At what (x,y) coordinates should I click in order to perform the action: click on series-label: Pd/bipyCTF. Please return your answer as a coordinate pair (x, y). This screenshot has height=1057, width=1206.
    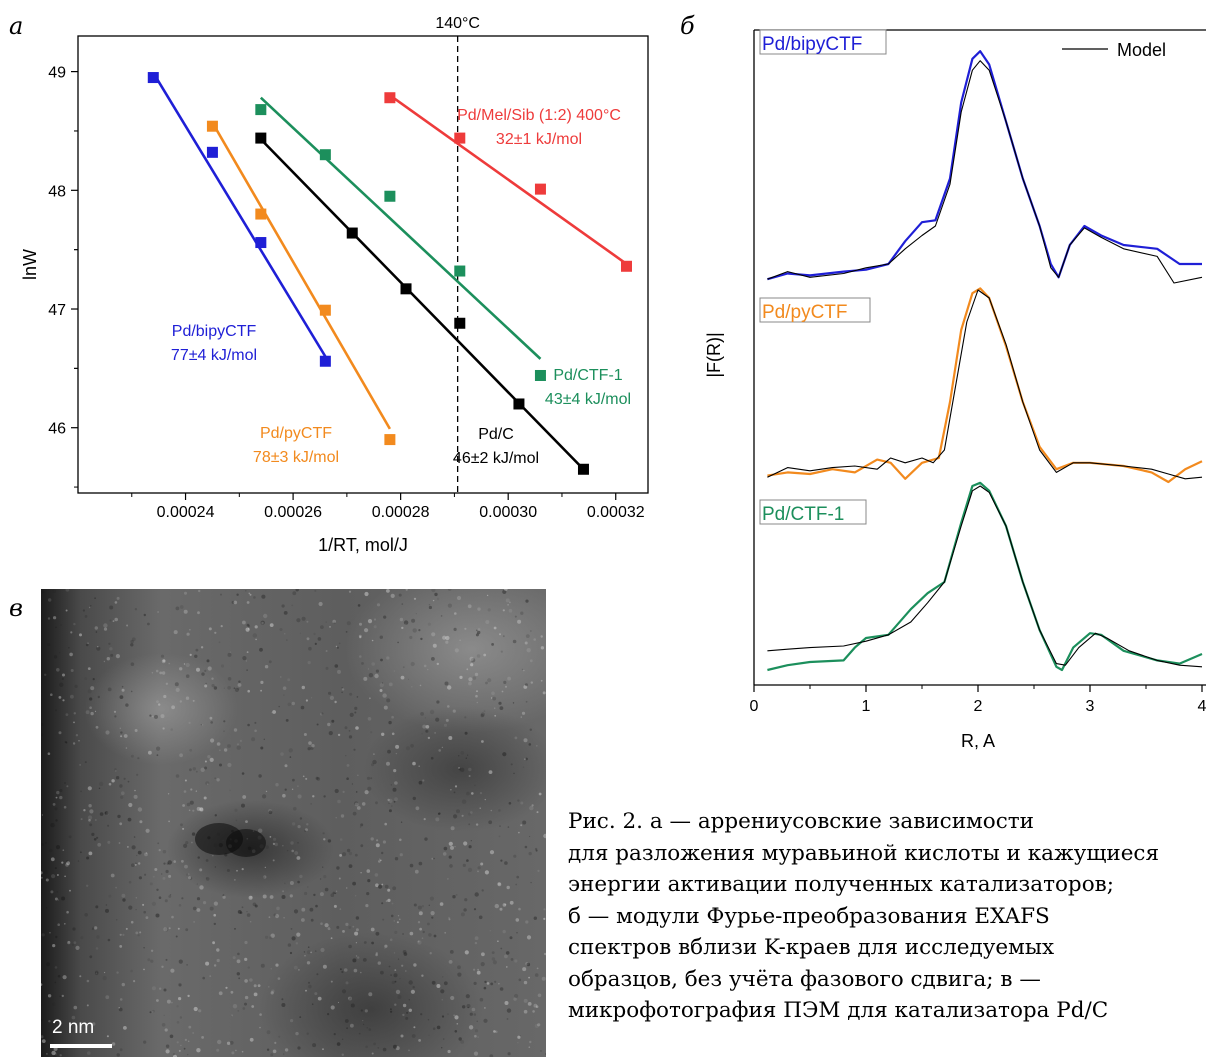
    Looking at the image, I should click on (214, 331).